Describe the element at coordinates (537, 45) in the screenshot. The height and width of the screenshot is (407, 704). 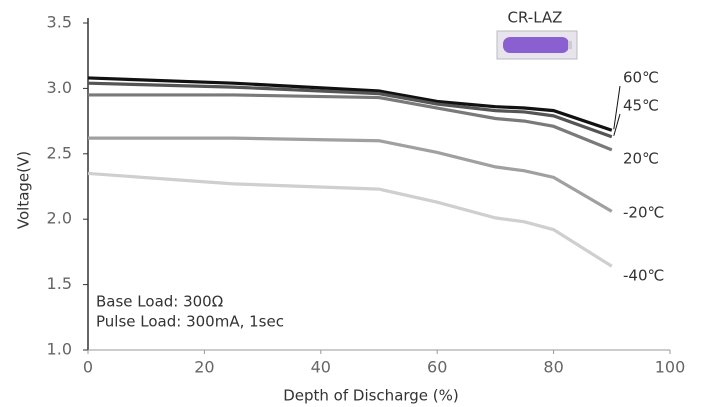
I see `battery-image` at that location.